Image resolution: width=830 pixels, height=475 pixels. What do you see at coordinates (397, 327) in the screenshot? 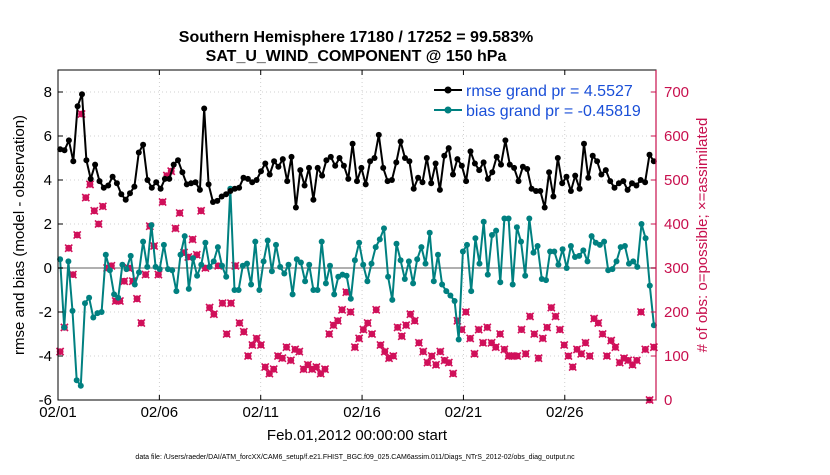
I see `obs-point-79-cross-b` at bounding box center [397, 327].